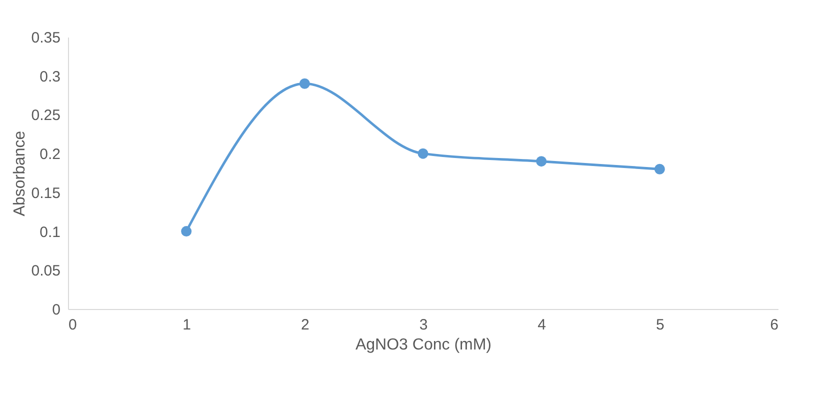  What do you see at coordinates (305, 325) in the screenshot?
I see `x-tick-label: 2` at bounding box center [305, 325].